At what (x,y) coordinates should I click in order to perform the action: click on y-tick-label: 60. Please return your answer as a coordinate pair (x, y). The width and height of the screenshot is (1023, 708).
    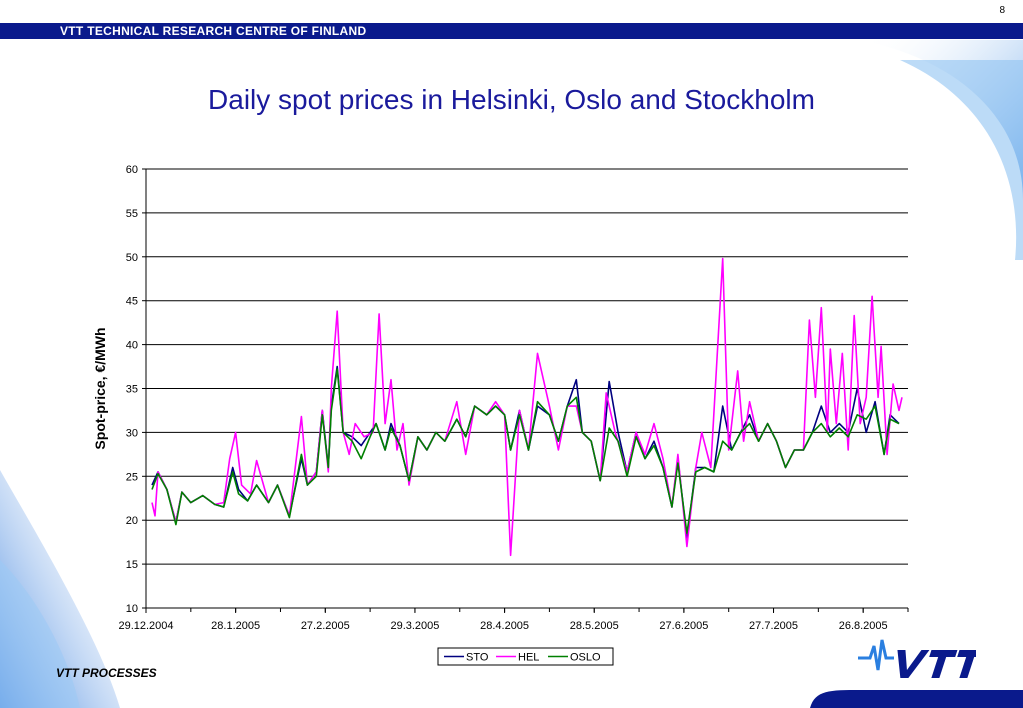
    Looking at the image, I should click on (132, 170).